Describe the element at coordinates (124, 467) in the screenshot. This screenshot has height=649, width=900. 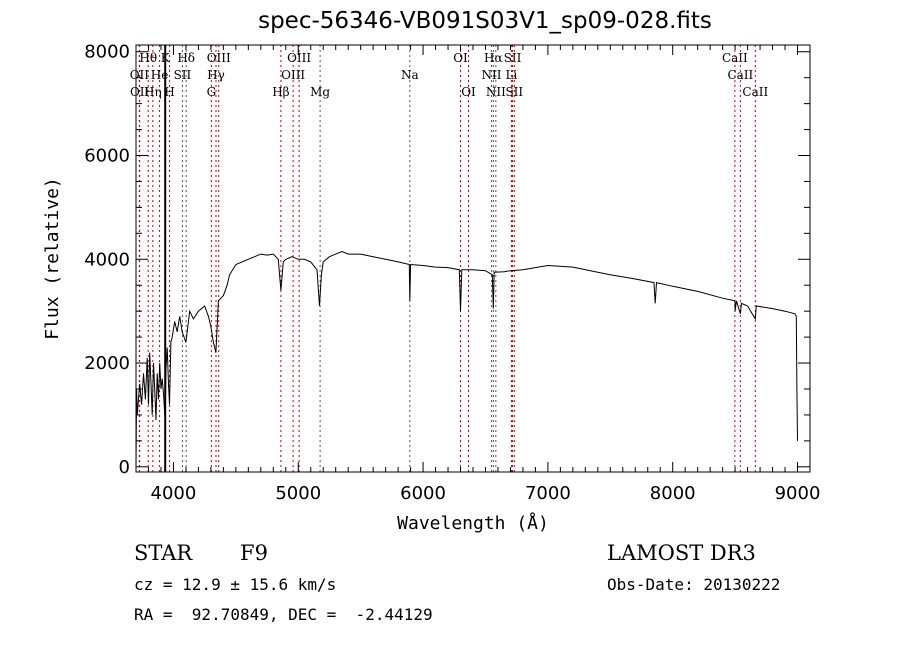
I see `y-tick-label: 0` at that location.